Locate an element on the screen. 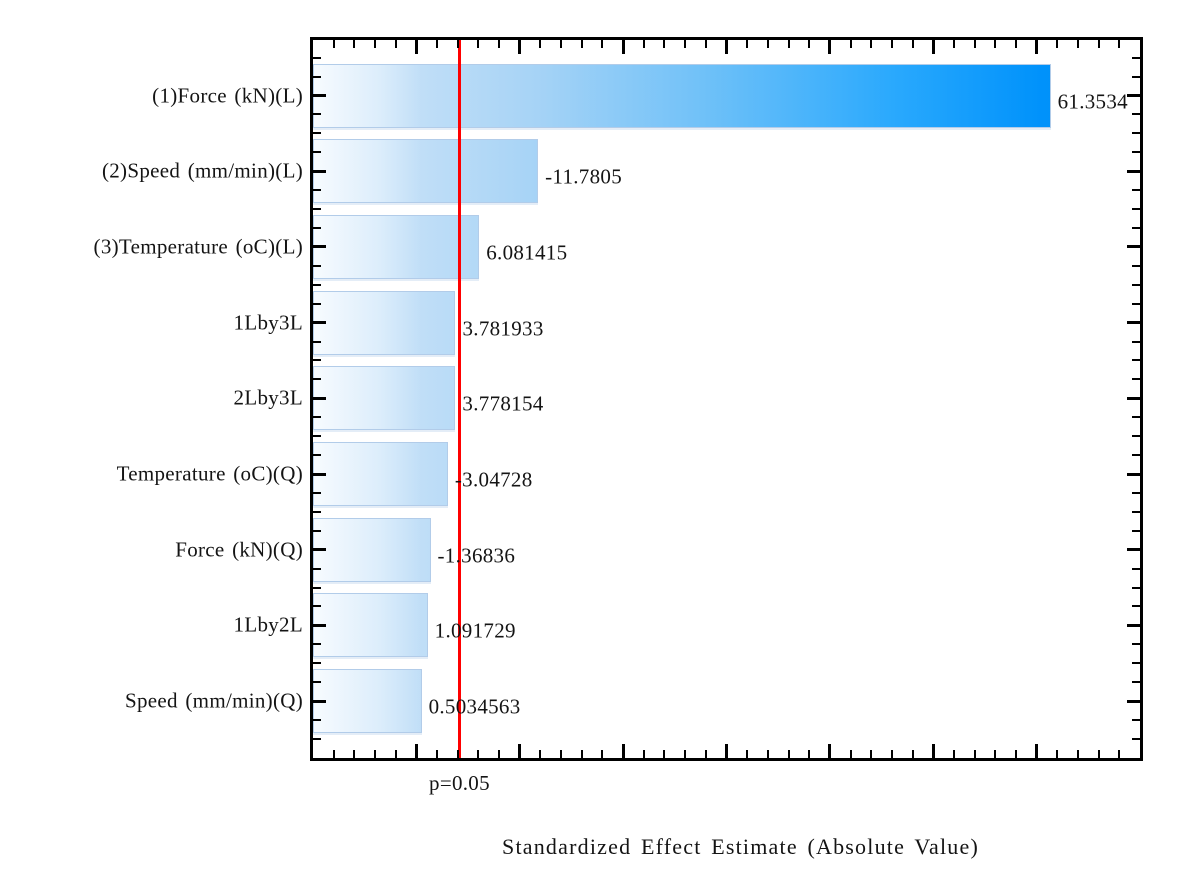  category-label: (2)Speed (mm/min)(L) is located at coordinates (202, 170).